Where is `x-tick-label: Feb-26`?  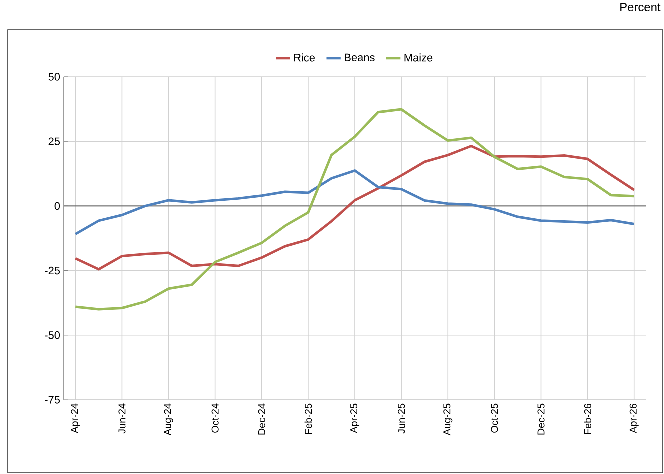 x-tick-label: Feb-26 is located at coordinates (588, 419).